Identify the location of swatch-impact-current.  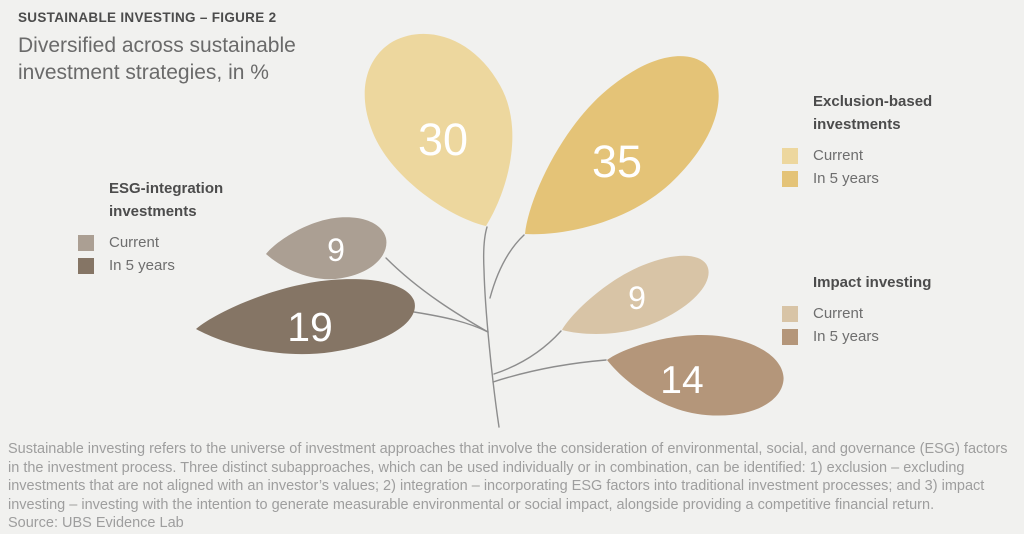
(790, 313).